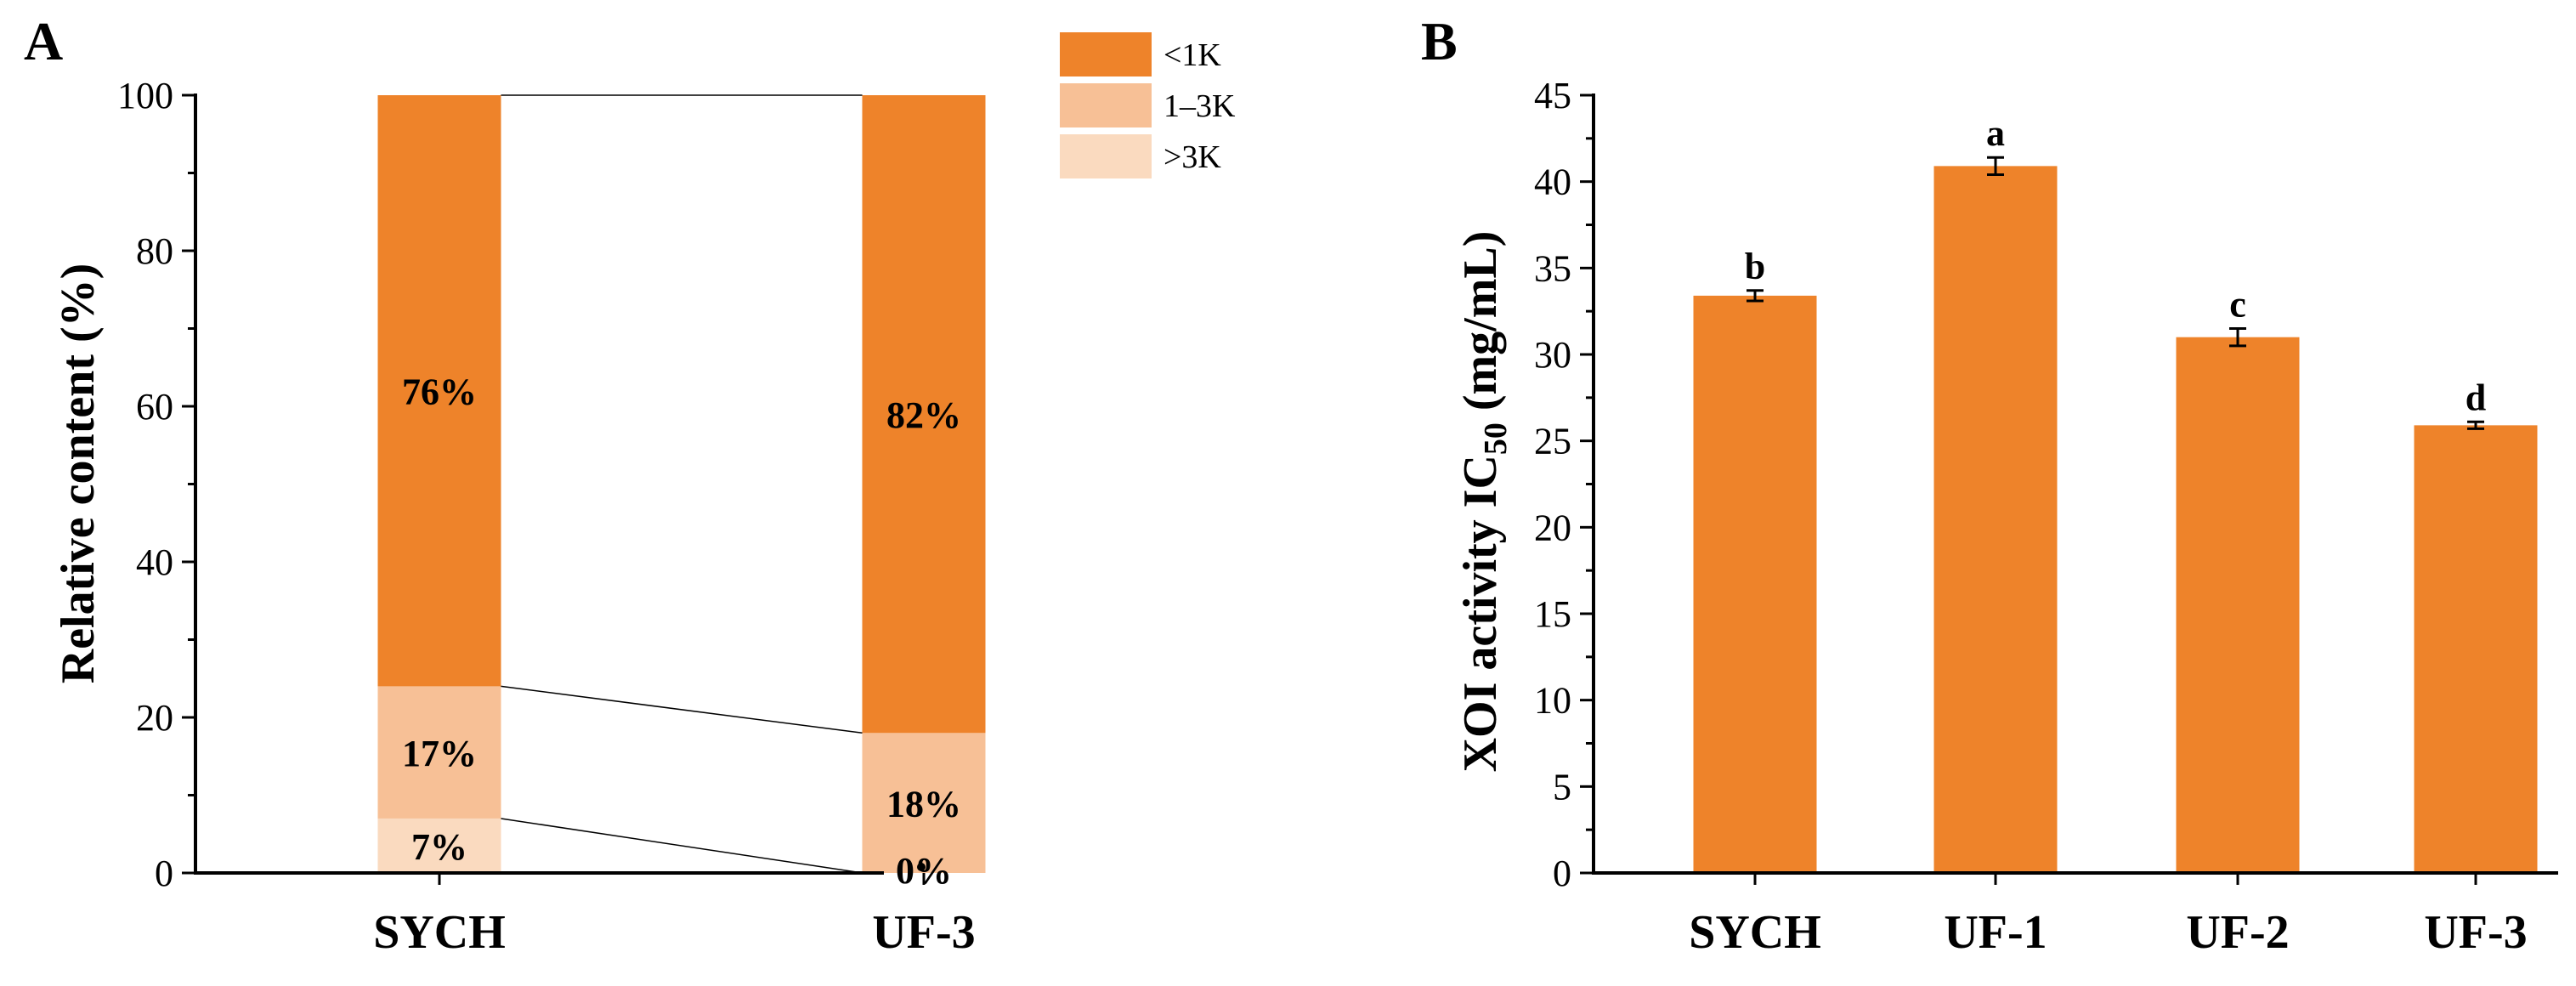  I want to click on significance-letter: c, so click(2237, 305).